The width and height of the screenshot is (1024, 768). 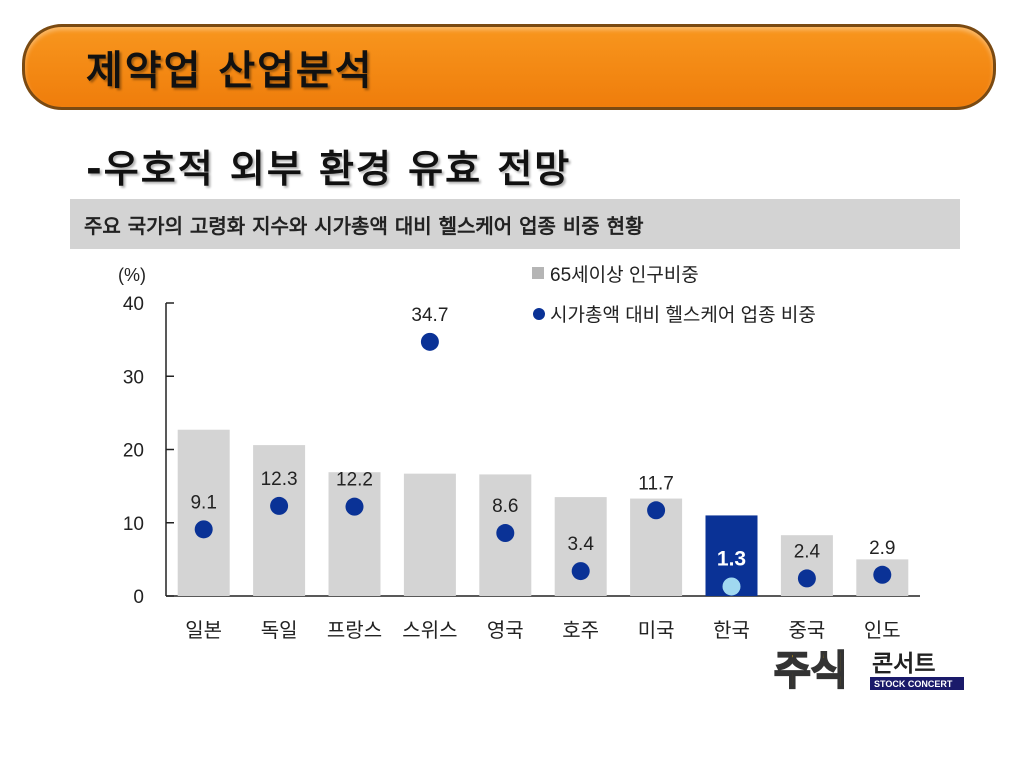 What do you see at coordinates (683, 315) in the screenshot?
I see `legend-dot-label: 시가총액 대비 헬스케어 업종 비중` at bounding box center [683, 315].